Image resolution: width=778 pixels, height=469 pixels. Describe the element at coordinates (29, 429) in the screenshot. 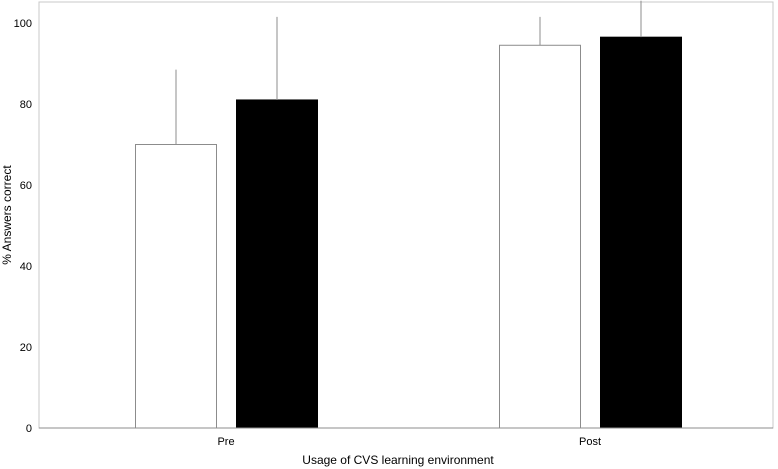

I see `y-tick-label: 0` at that location.